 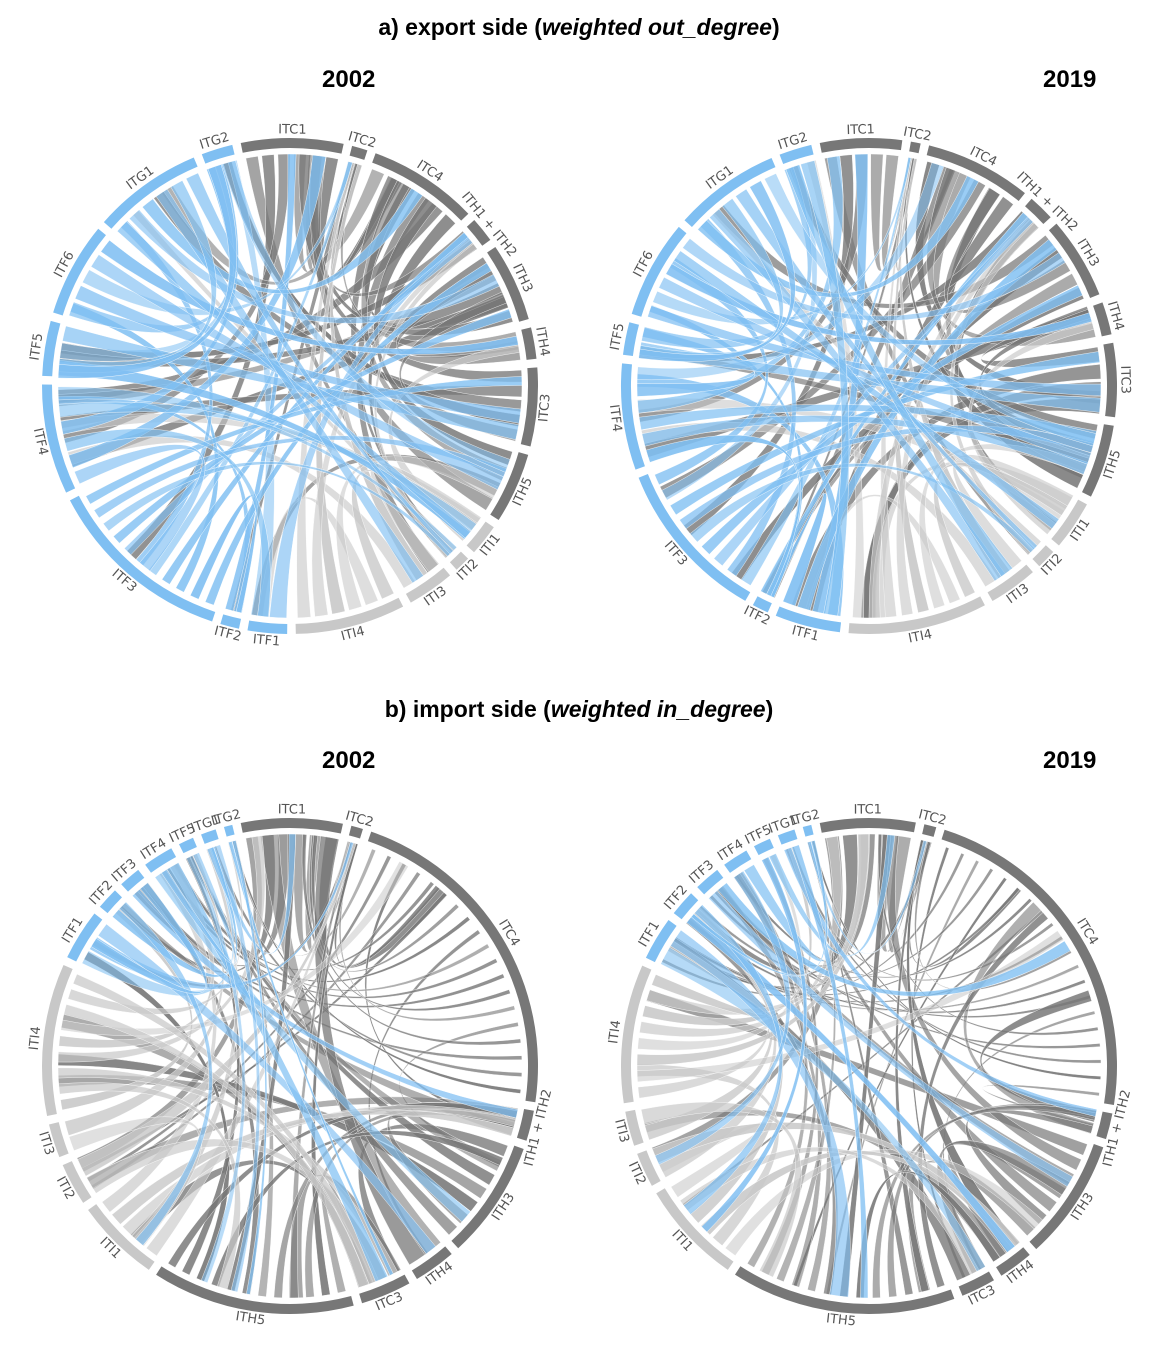 What do you see at coordinates (633, 416) in the screenshot?
I see `group-arc-itf4` at bounding box center [633, 416].